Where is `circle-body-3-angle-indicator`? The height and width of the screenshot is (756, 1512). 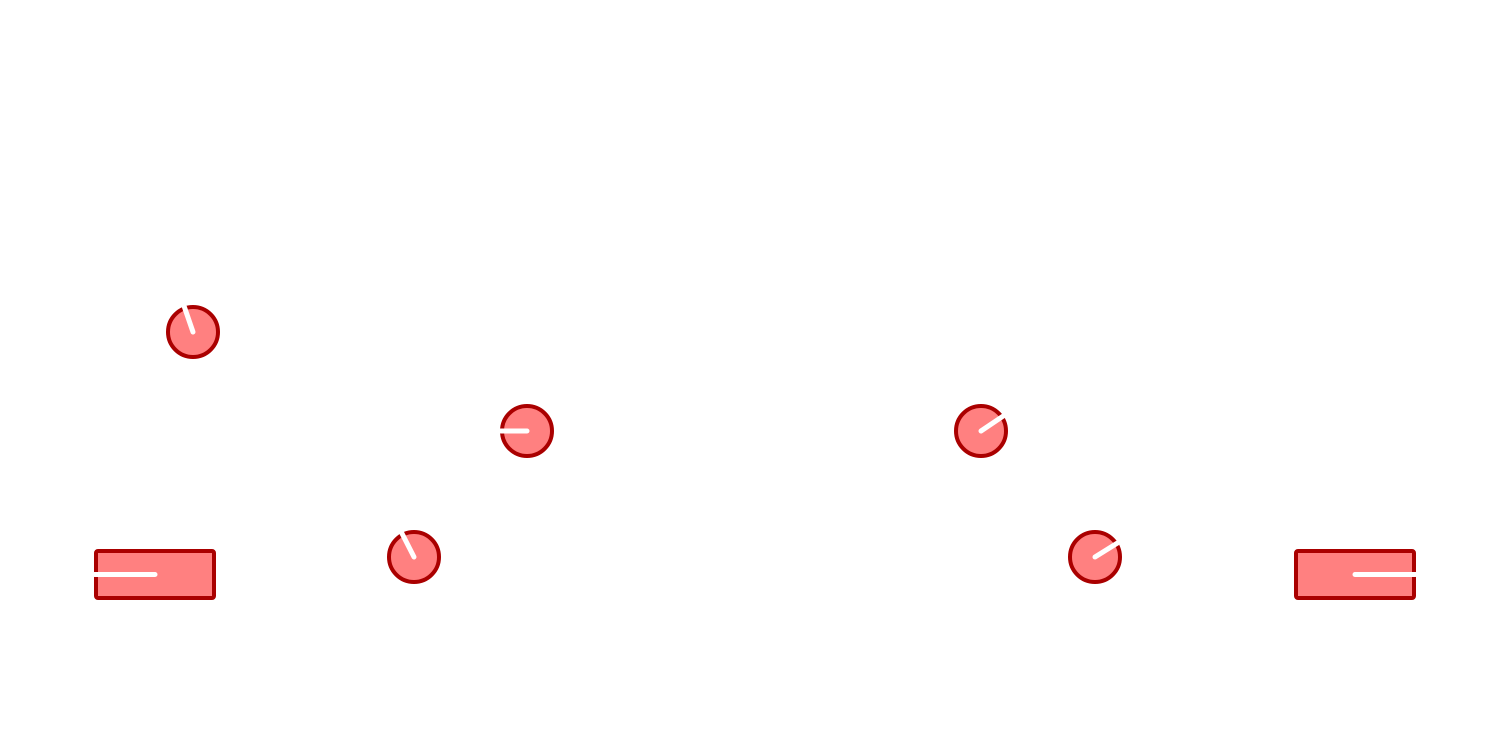
circle-body-3-angle-indicator is located at coordinates (408, 545).